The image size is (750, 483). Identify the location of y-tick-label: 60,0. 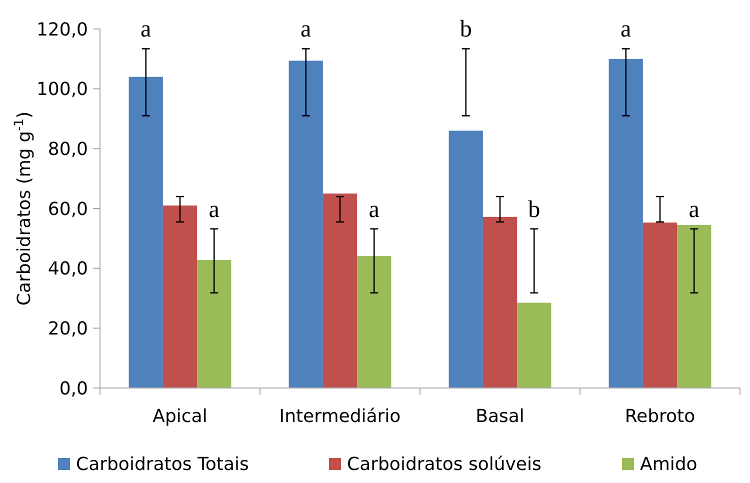
(68, 209).